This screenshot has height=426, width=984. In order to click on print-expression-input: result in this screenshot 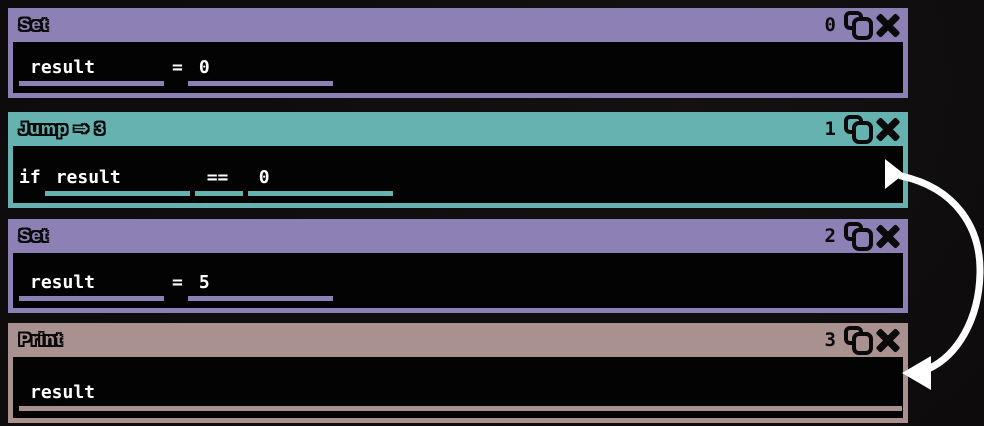, I will do `click(460, 396)`.